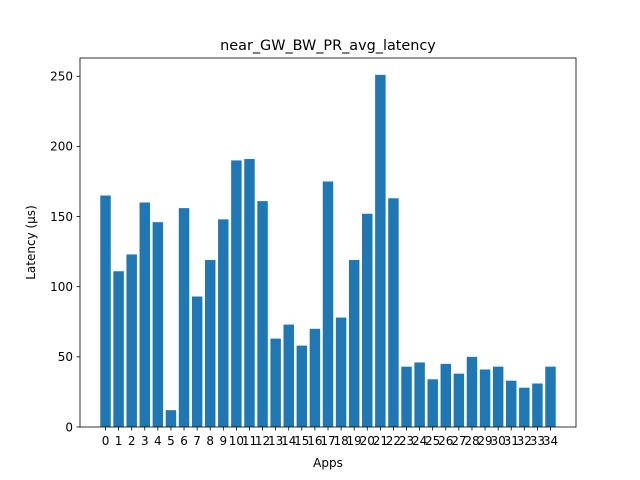 The width and height of the screenshot is (640, 480). Describe the element at coordinates (236, 441) in the screenshot. I see `x-tick-label: 10` at that location.